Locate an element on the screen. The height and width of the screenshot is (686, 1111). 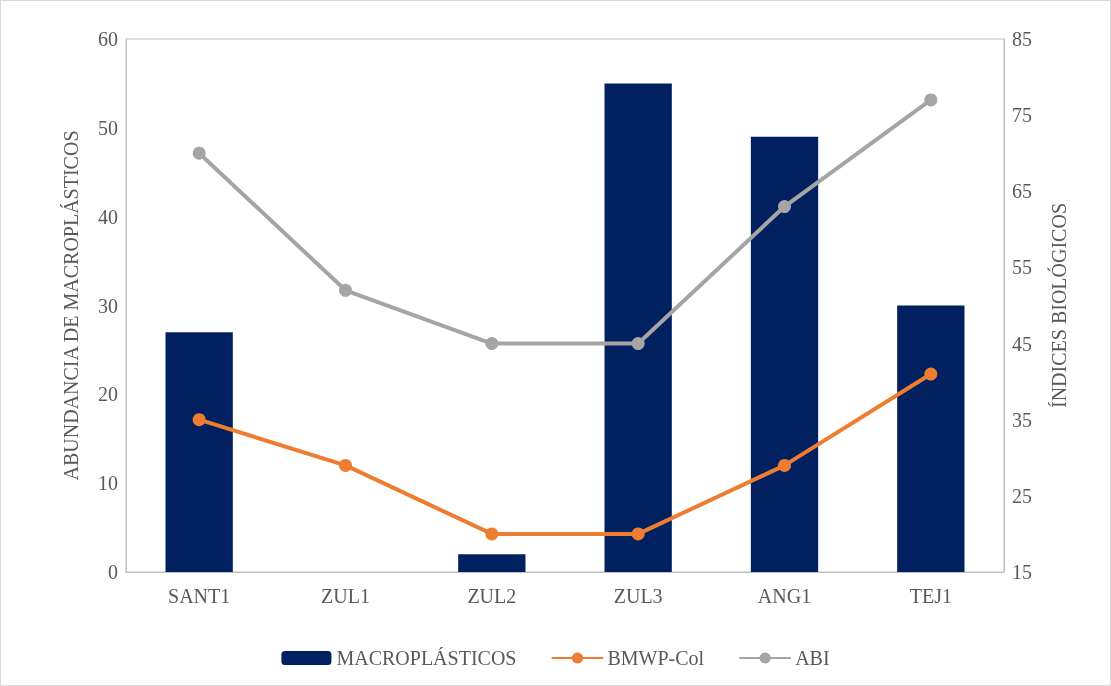
y-tick-label: 60 is located at coordinates (108, 39).